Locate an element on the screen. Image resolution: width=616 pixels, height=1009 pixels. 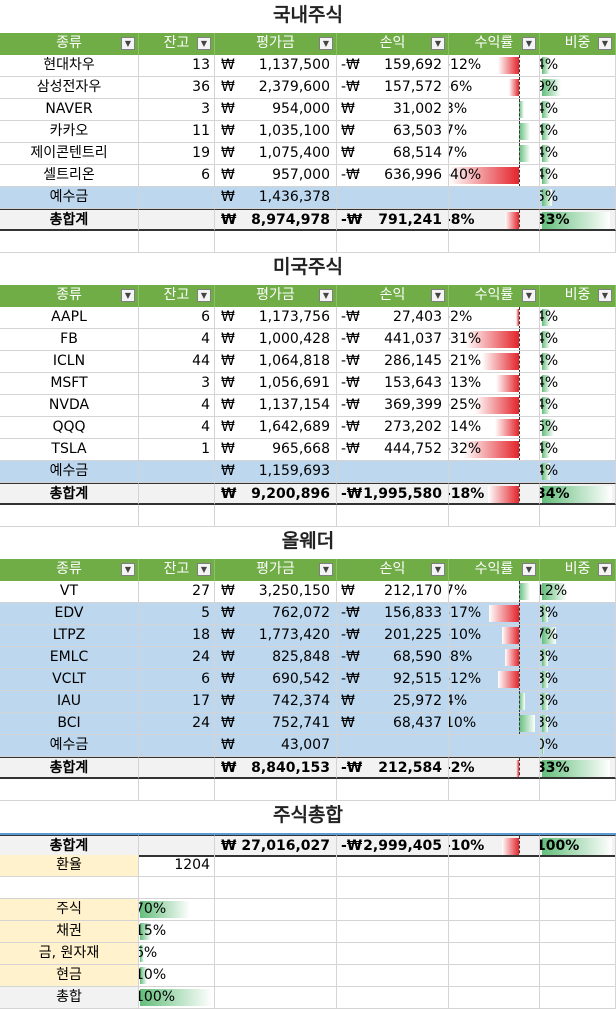
total-return-cell: -2% is located at coordinates (494, 768).